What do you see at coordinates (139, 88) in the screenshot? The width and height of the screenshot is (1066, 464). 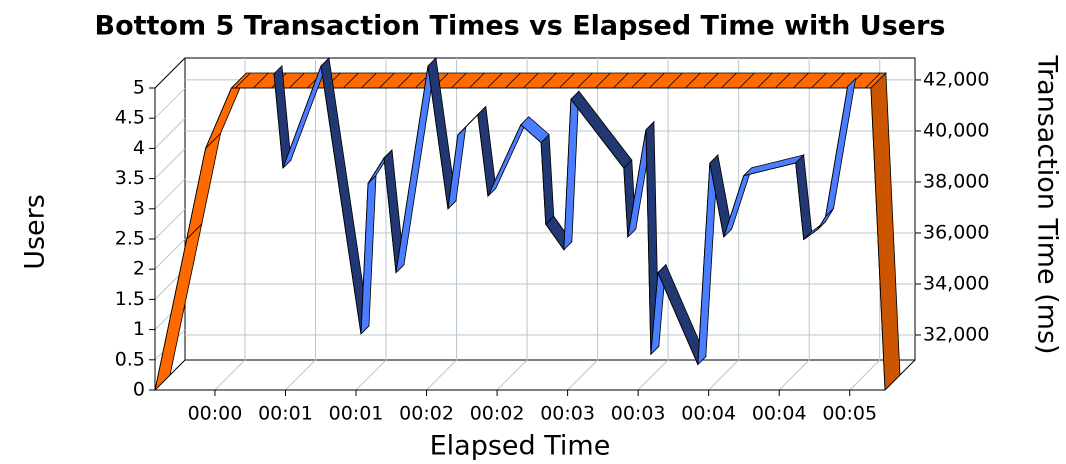 I see `y-tick-label: 5` at bounding box center [139, 88].